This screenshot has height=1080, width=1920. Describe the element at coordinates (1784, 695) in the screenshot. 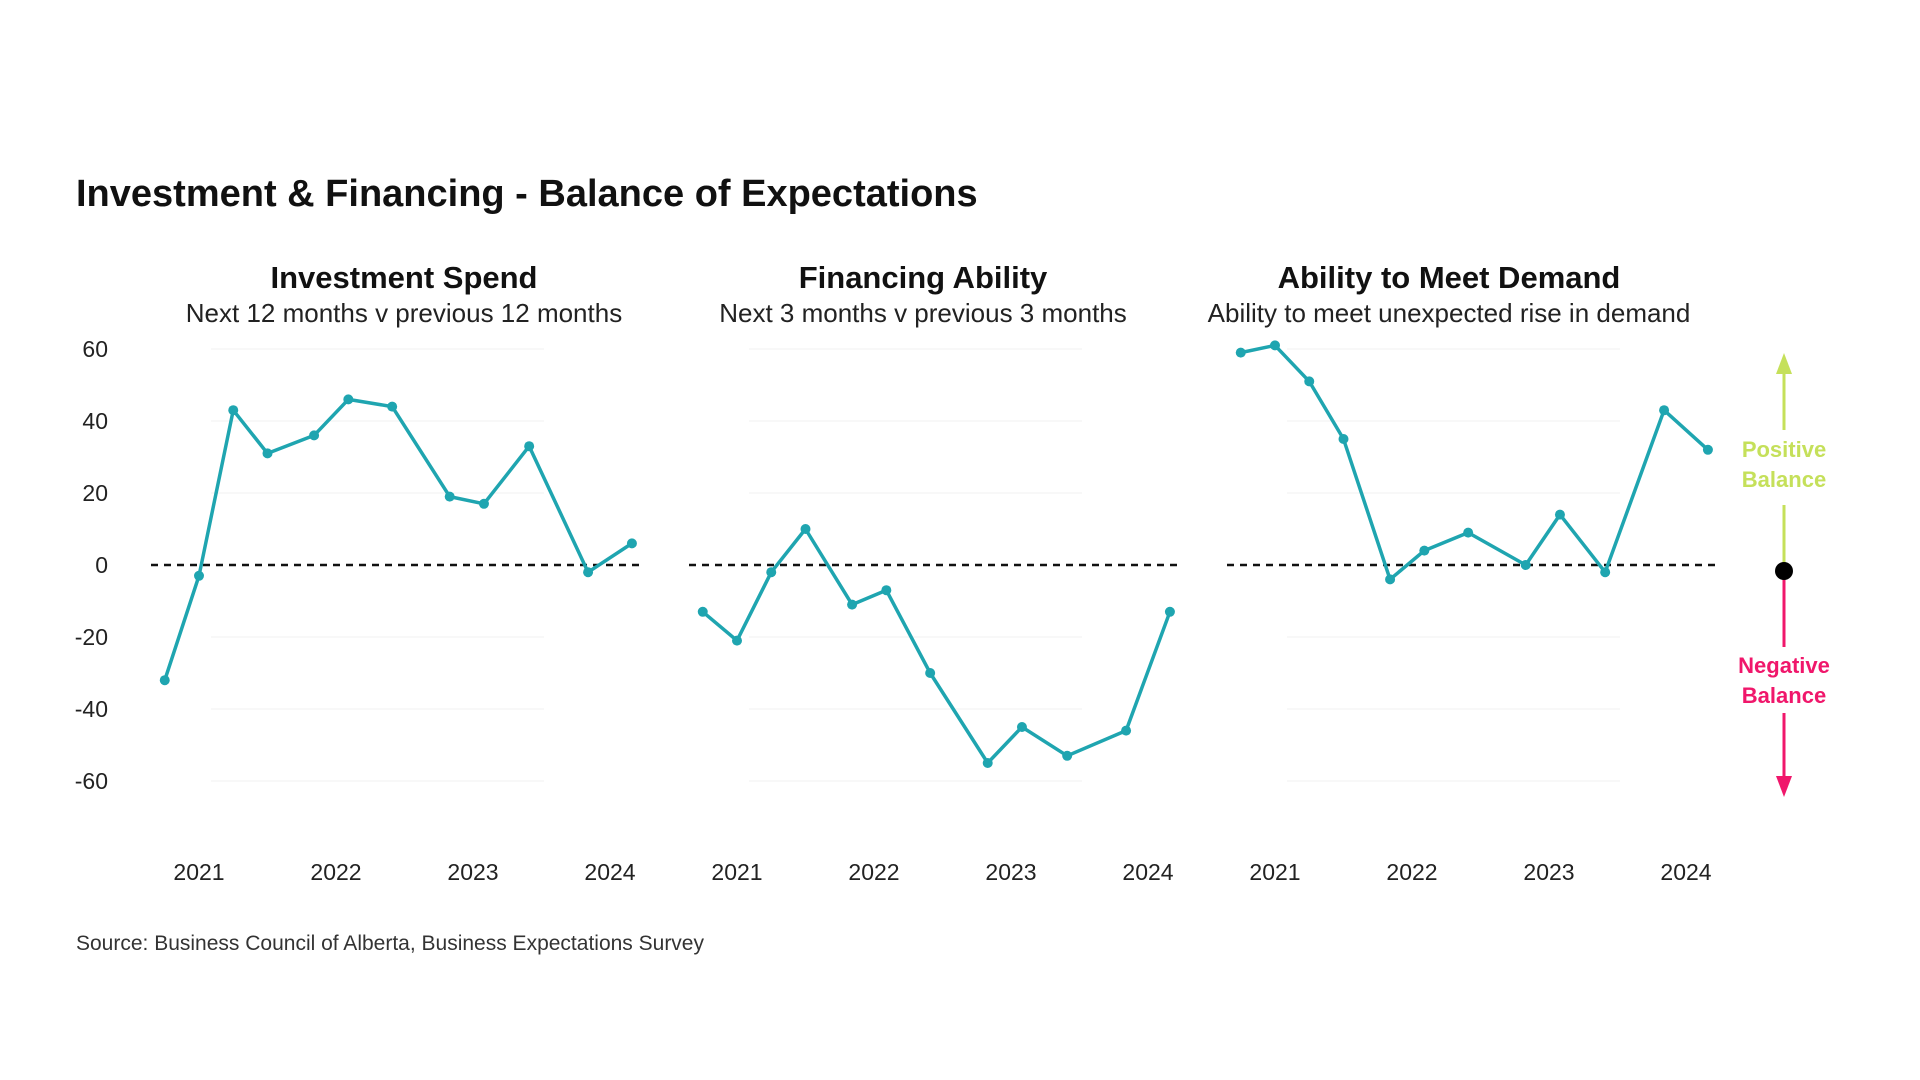

I see `negative-balance-label: Balance` at that location.